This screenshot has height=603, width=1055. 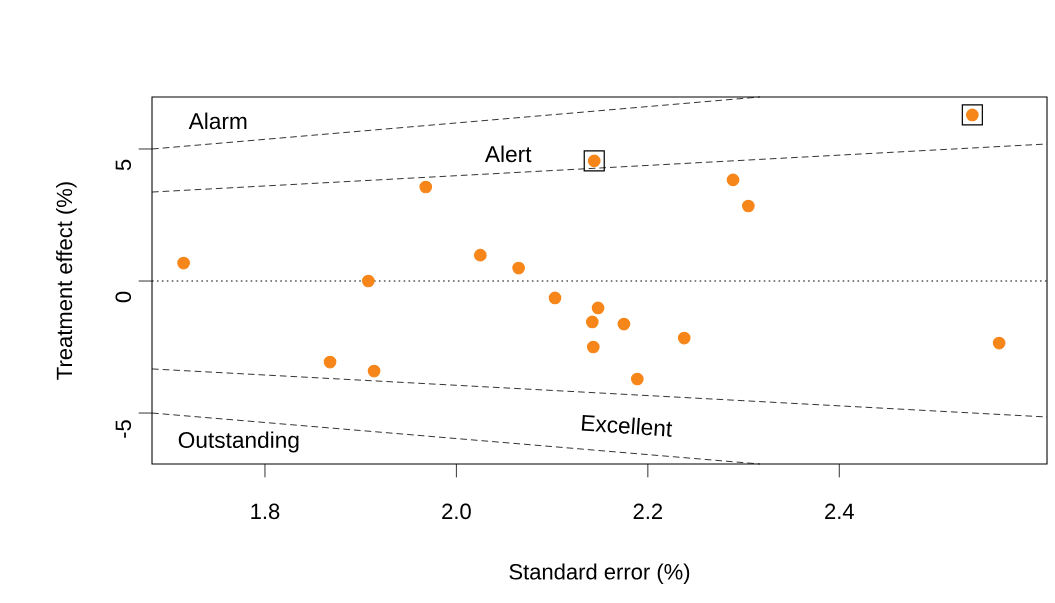 What do you see at coordinates (648, 511) in the screenshot?
I see `x-tick-label: 2.2` at bounding box center [648, 511].